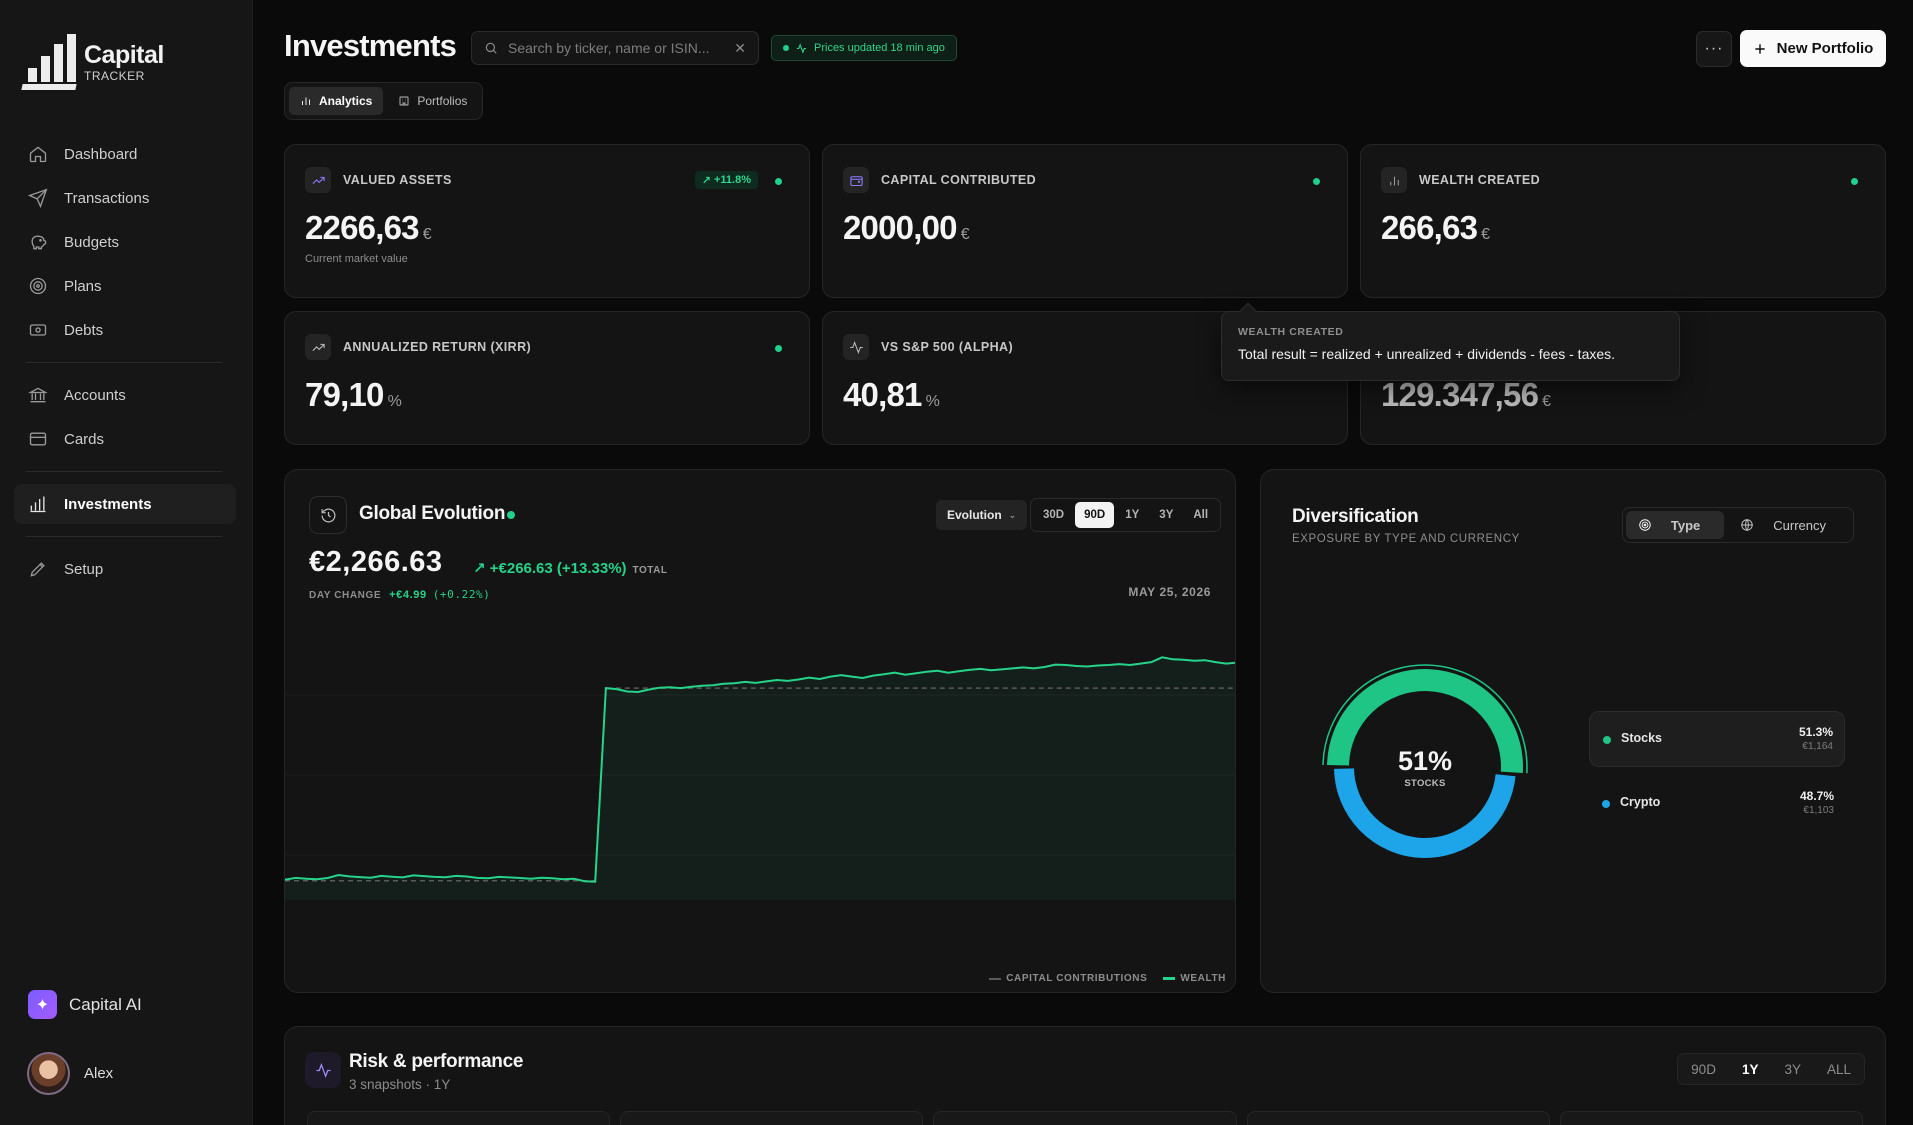 The width and height of the screenshot is (1913, 1125). Describe the element at coordinates (906, 228) in the screenshot. I see `kpi-value: 2000,00 €` at that location.